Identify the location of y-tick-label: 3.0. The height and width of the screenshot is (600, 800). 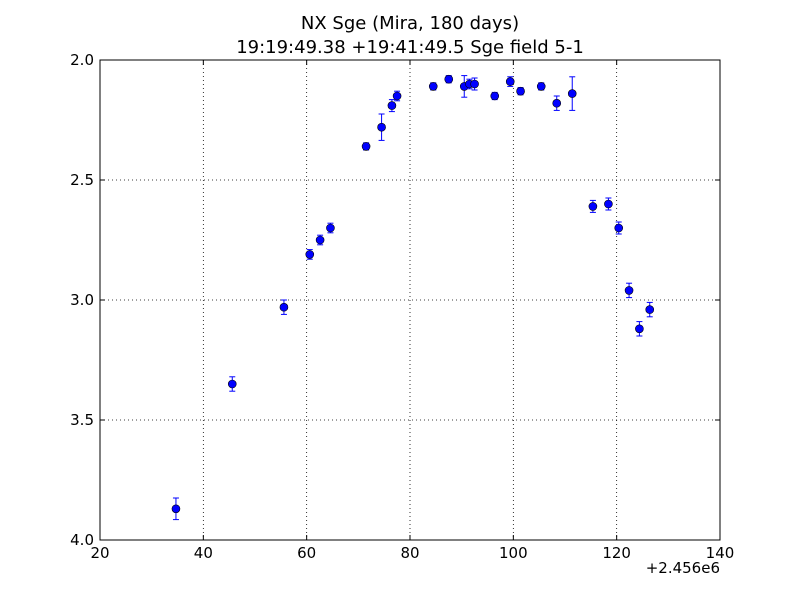
(82, 300).